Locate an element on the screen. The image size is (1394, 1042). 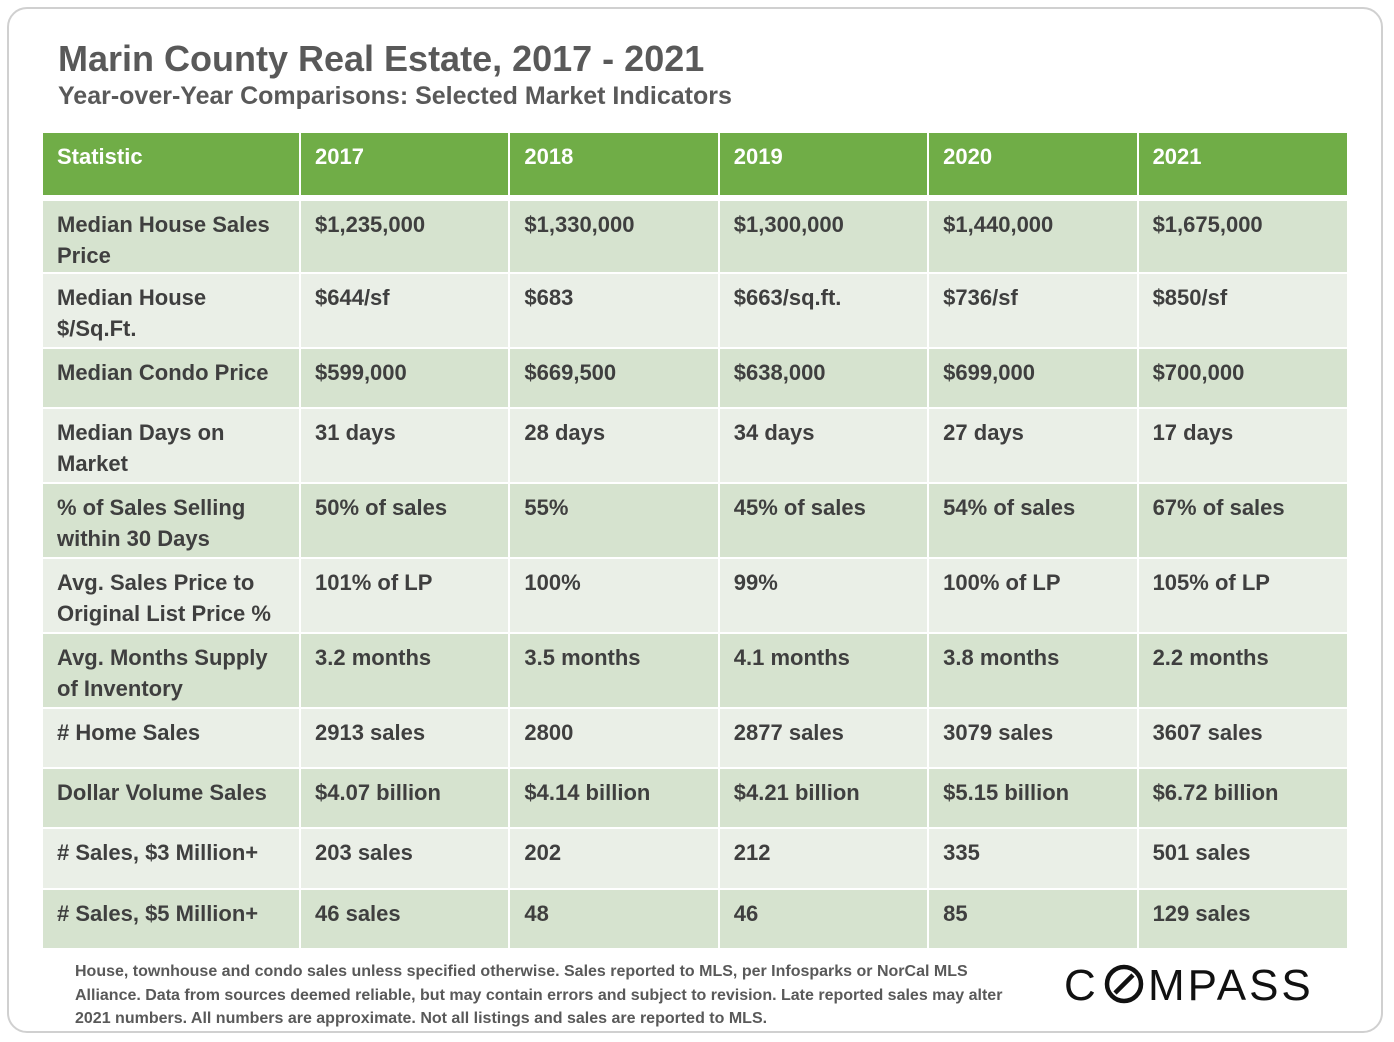
value-cell: 3079 sales is located at coordinates (1033, 738).